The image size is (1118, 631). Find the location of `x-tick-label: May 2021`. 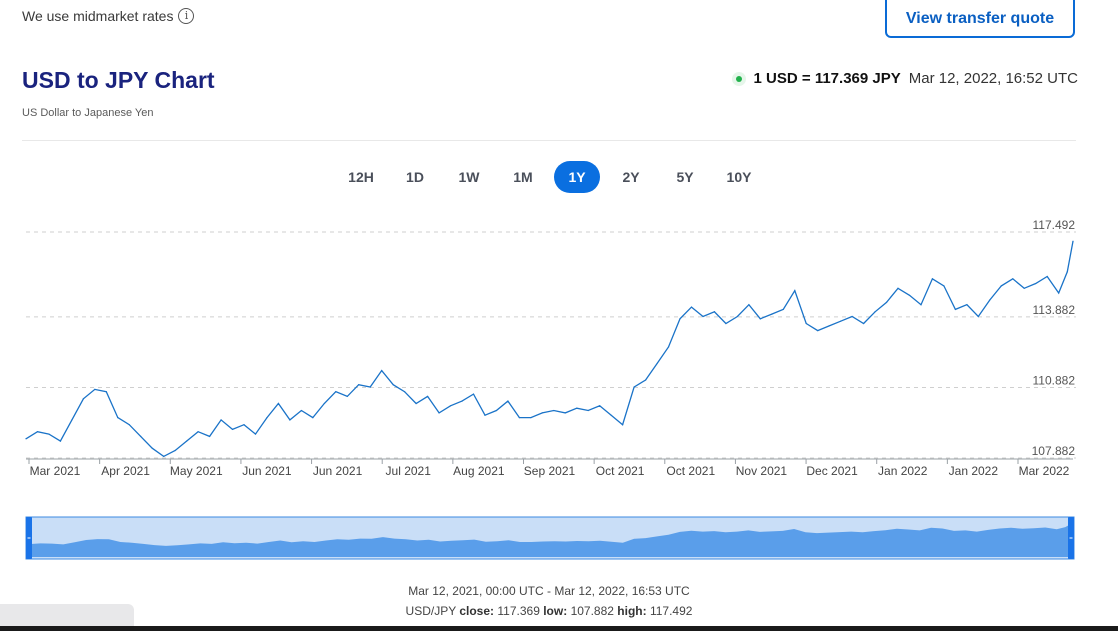

x-tick-label: May 2021 is located at coordinates (196, 471).